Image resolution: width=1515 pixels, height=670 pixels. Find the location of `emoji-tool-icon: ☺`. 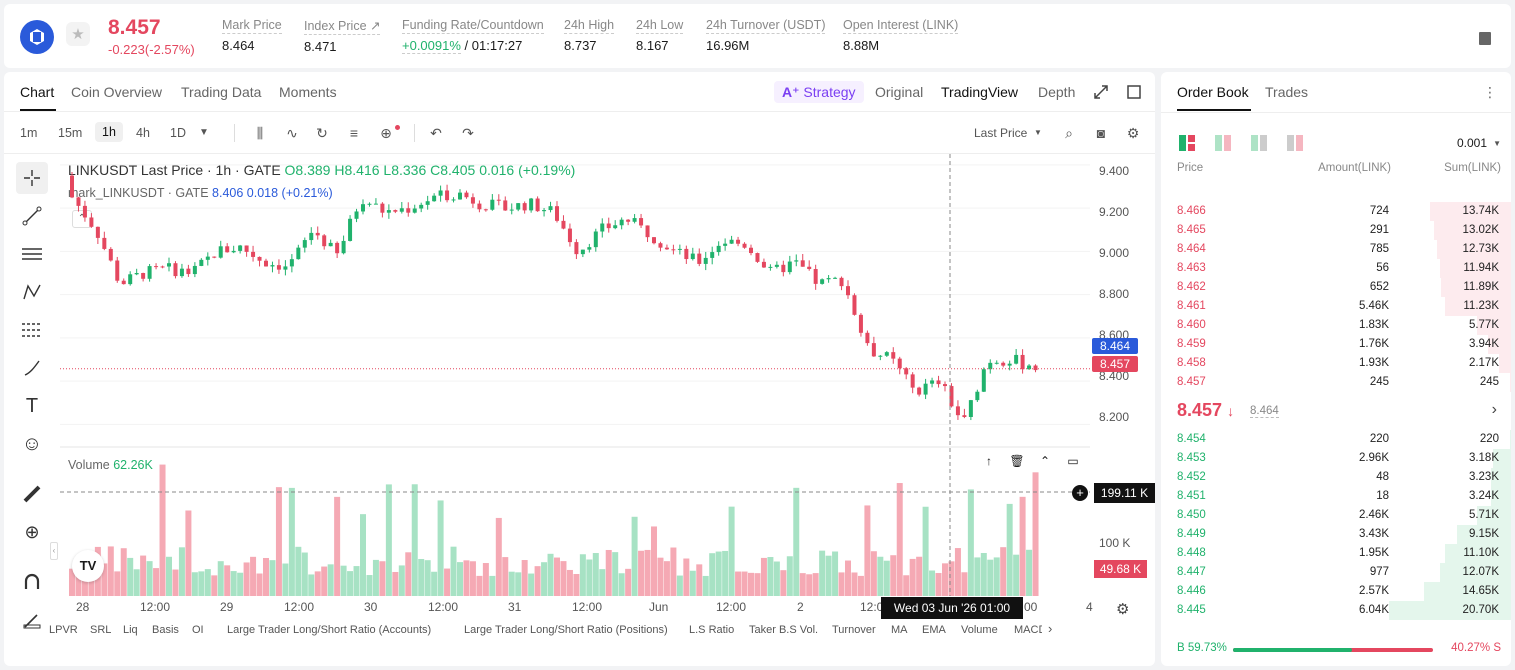

emoji-tool-icon: ☺ is located at coordinates (32, 443).